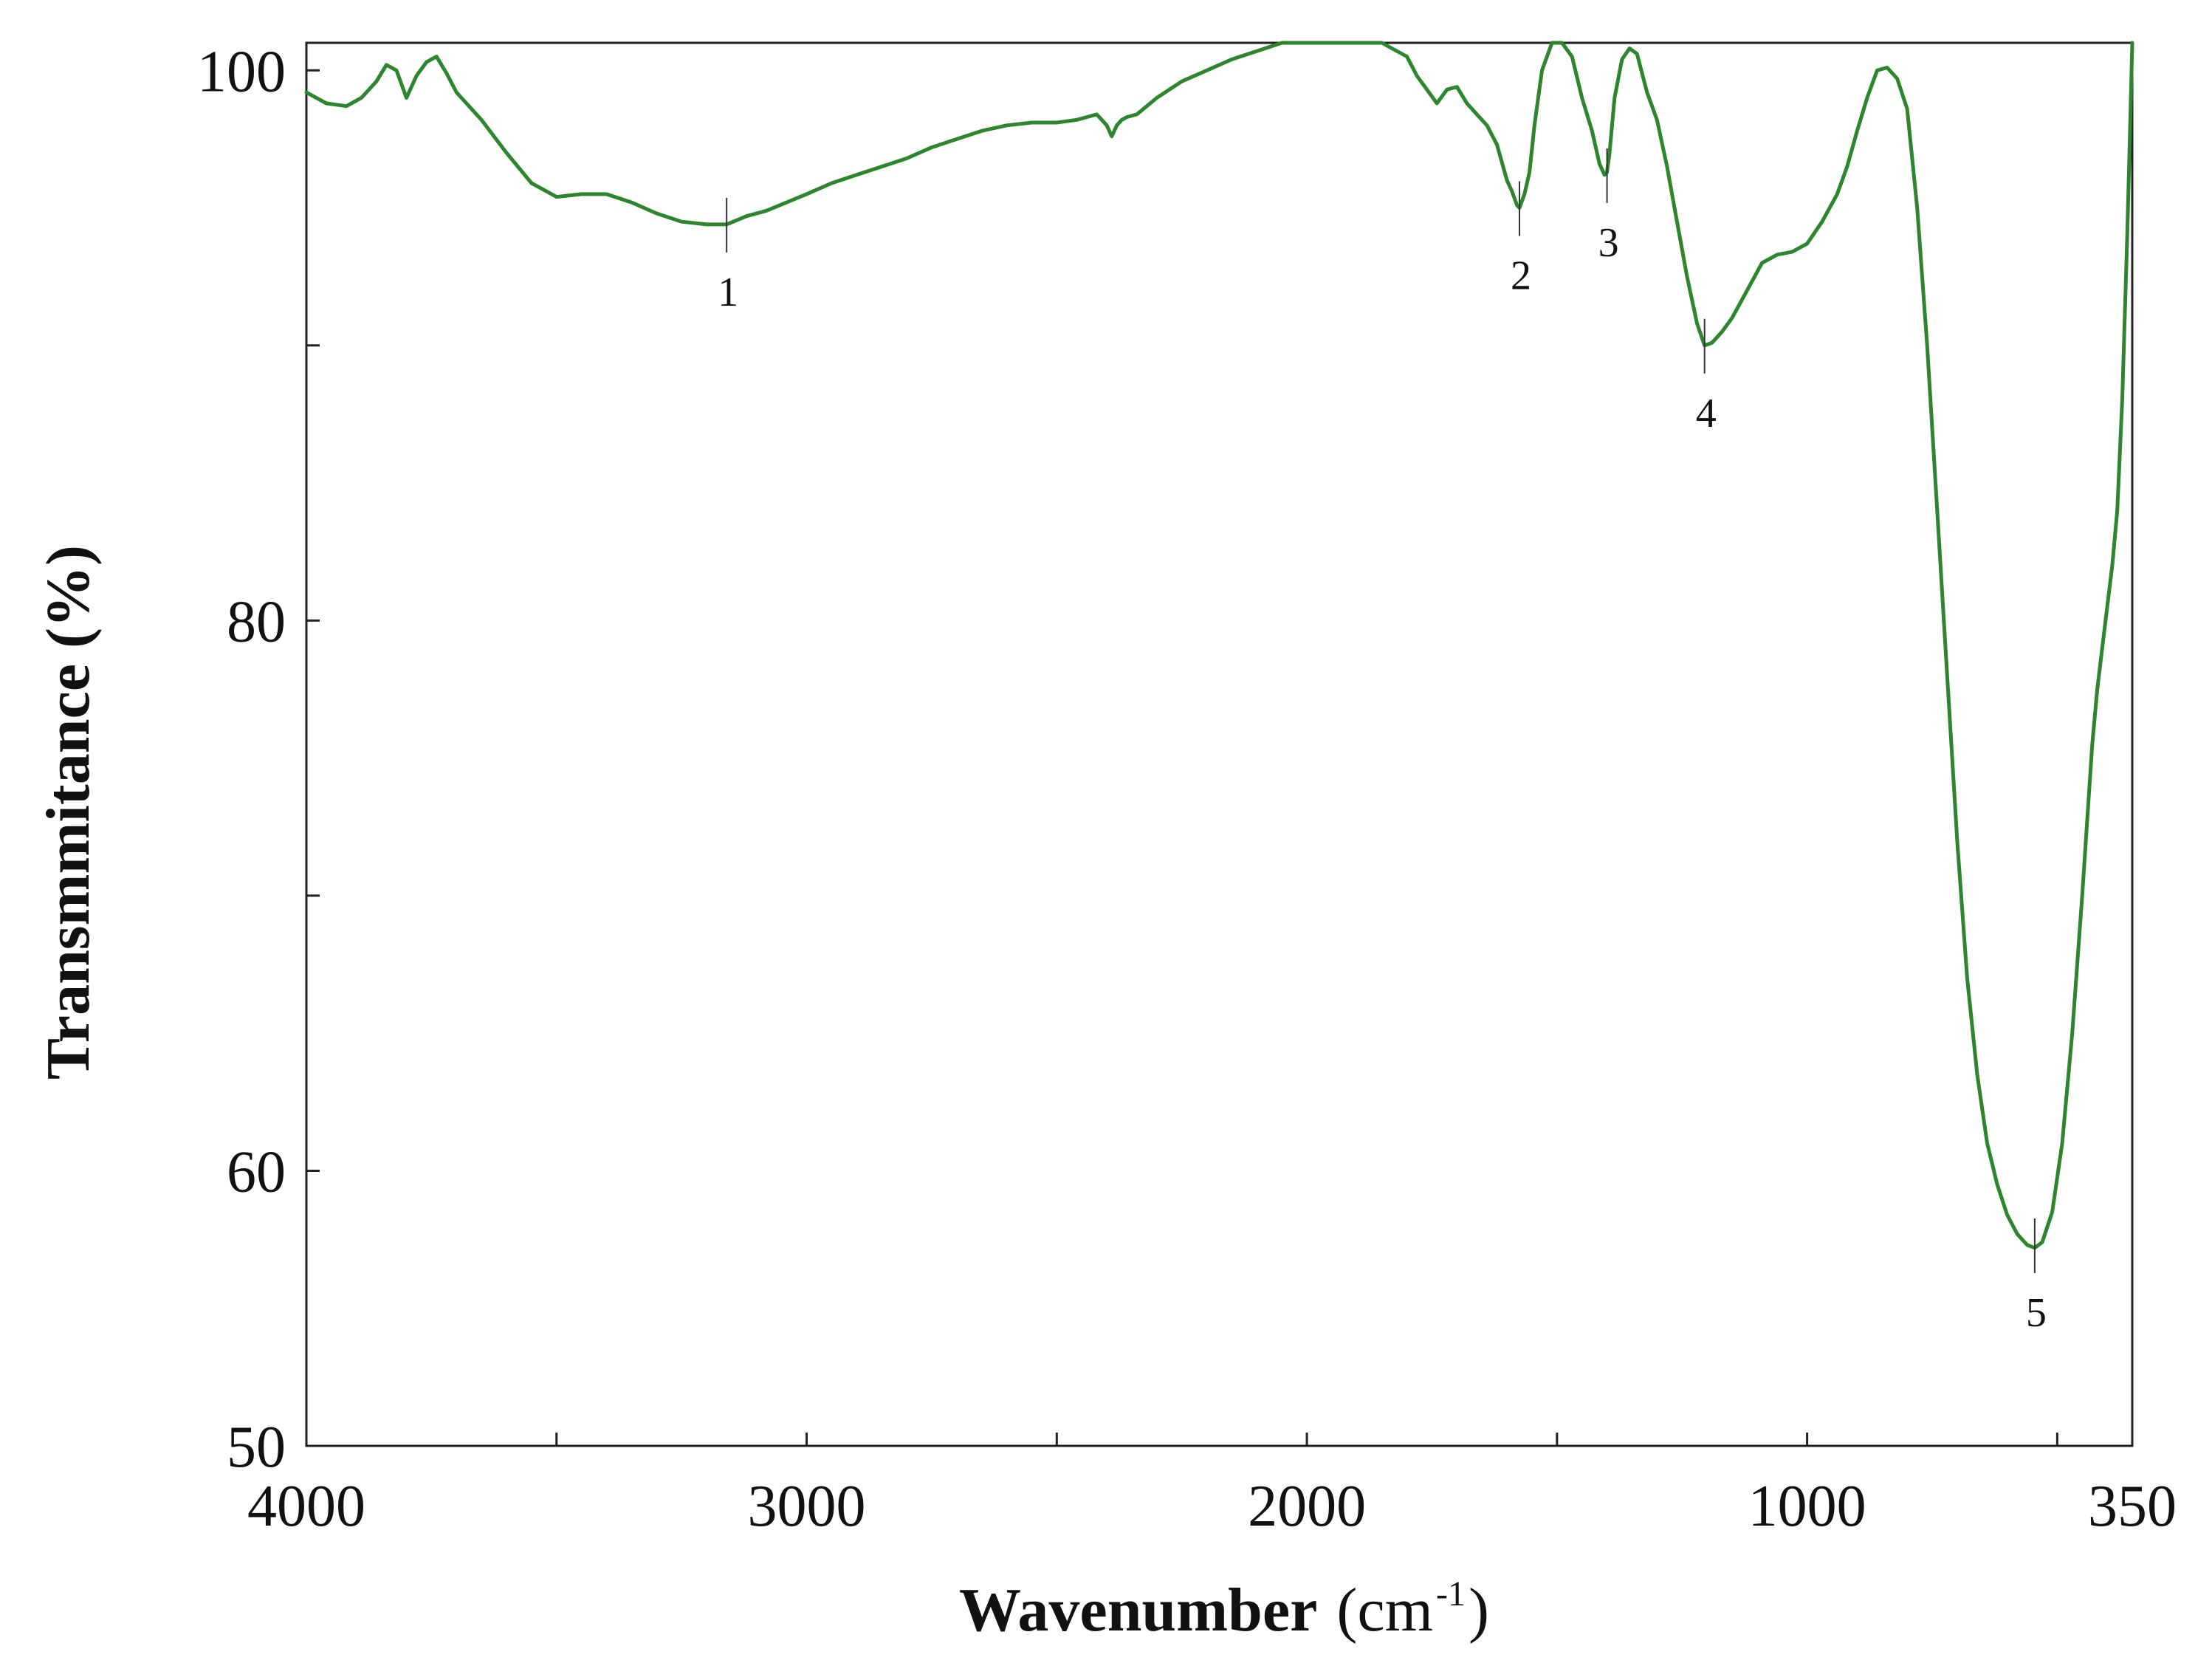 Image resolution: width=2212 pixels, height=1677 pixels. I want to click on y-tick-label: 100, so click(241, 71).